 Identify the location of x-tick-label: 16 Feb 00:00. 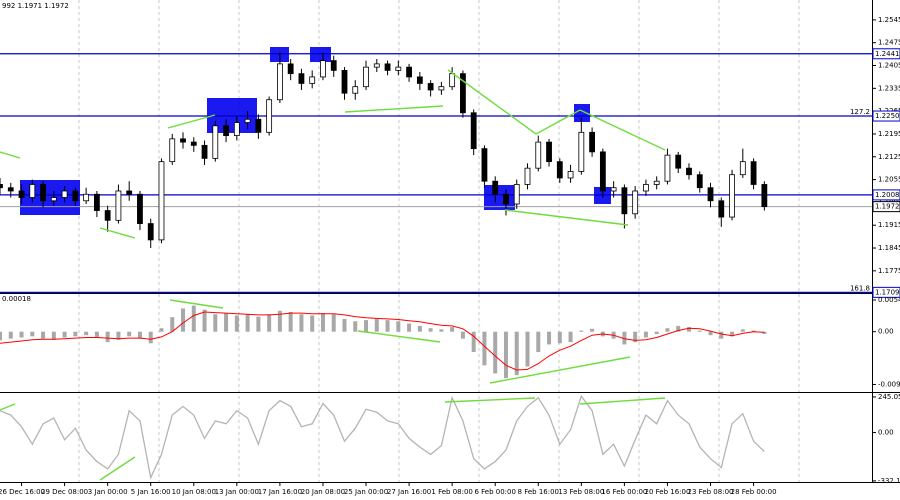
(624, 492).